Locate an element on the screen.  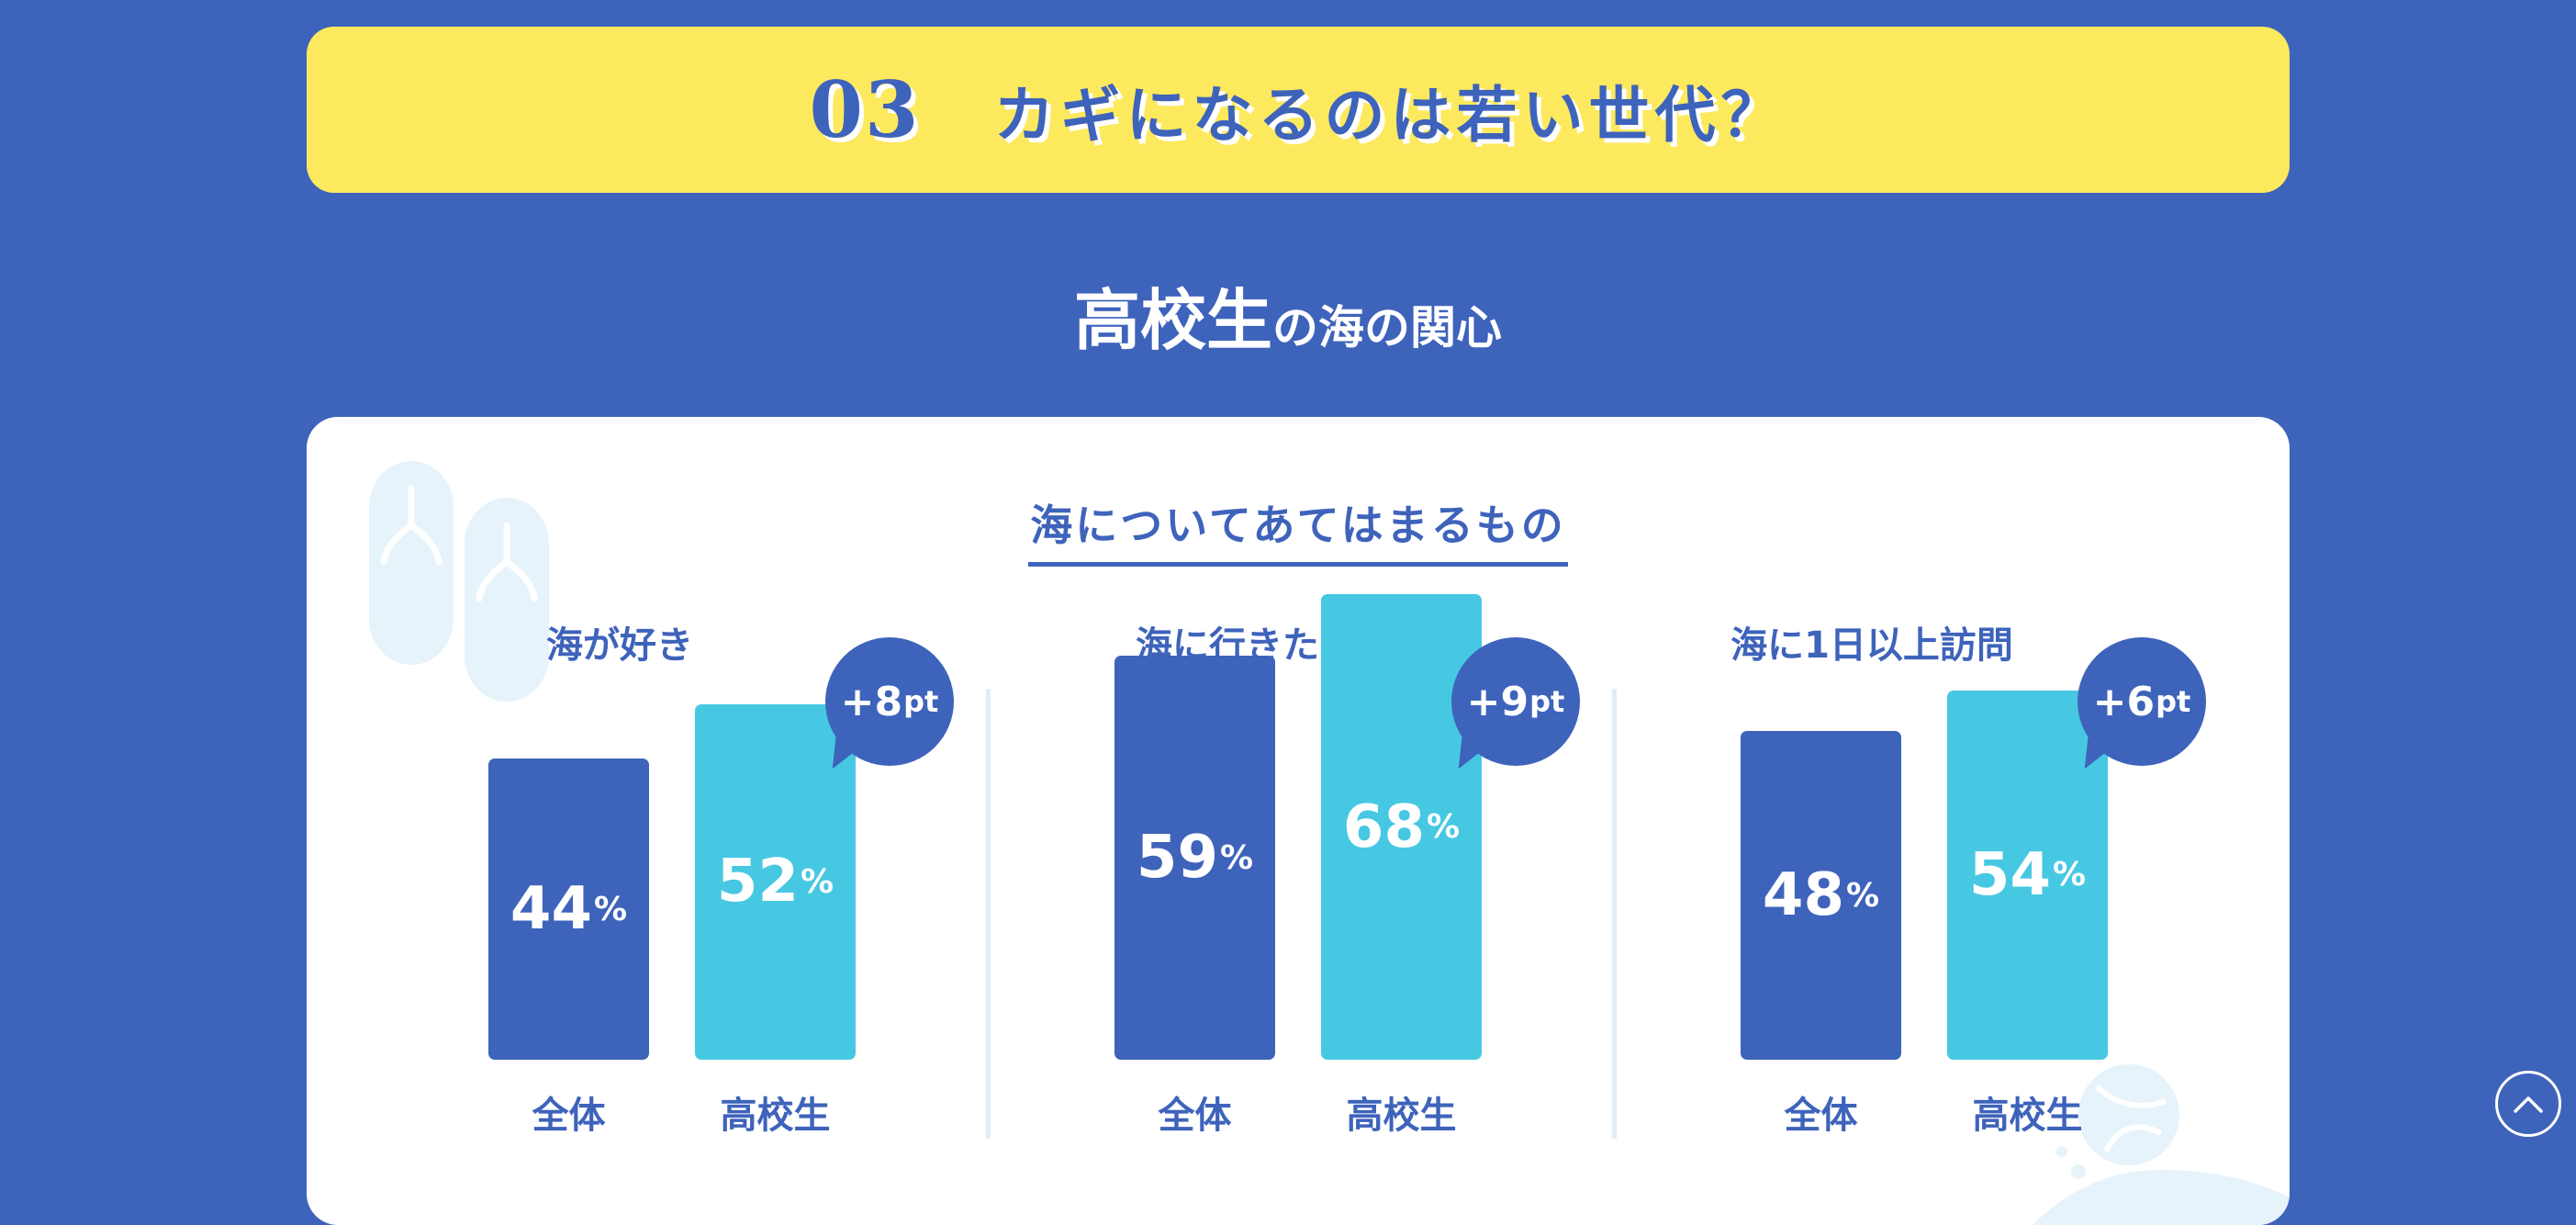
sandals-icon is located at coordinates (459, 581).